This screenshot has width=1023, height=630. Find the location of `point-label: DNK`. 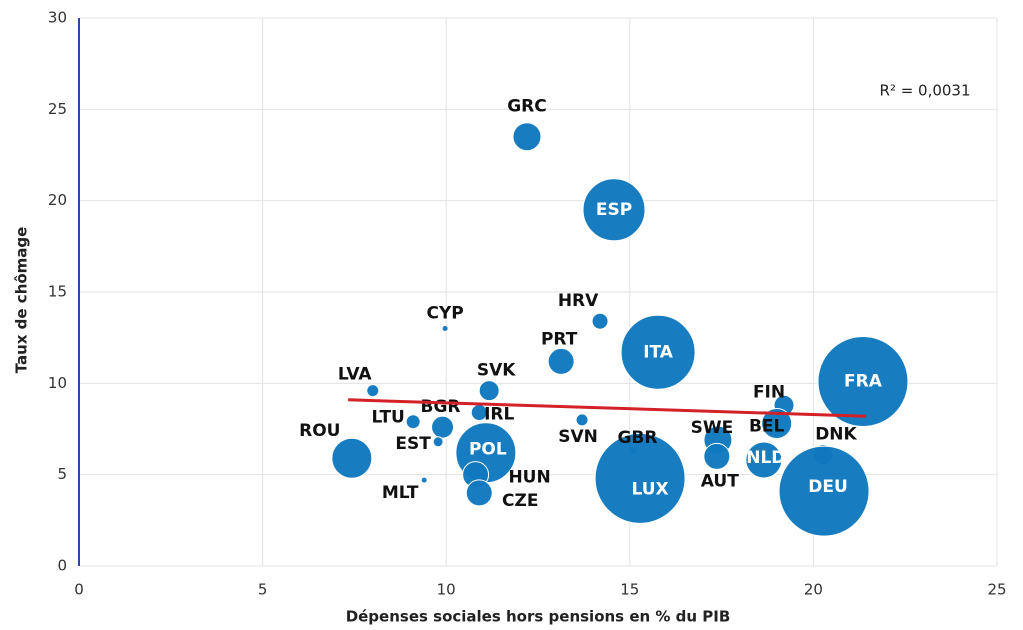

point-label: DNK is located at coordinates (836, 435).